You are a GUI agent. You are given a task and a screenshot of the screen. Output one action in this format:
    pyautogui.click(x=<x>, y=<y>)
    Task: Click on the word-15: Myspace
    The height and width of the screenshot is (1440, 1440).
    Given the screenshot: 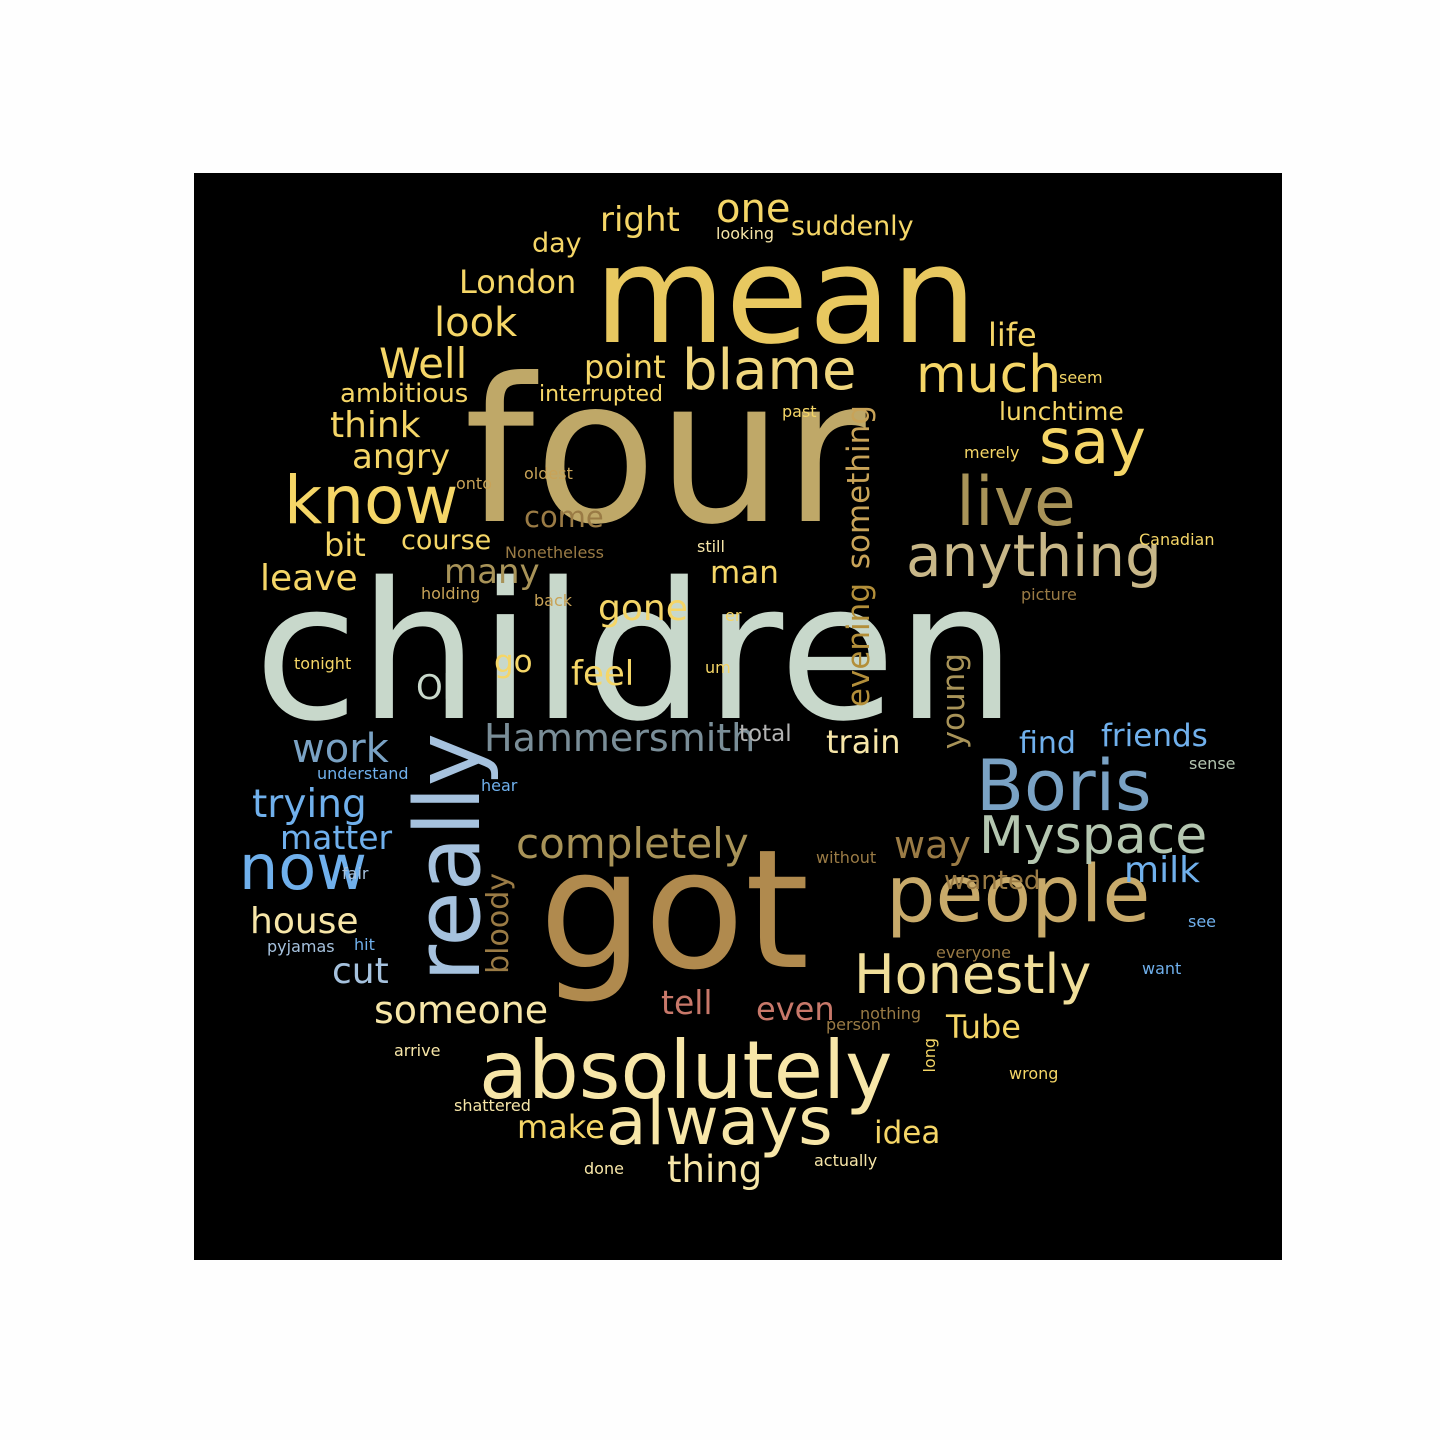 What is the action you would take?
    pyautogui.click(x=1093, y=836)
    